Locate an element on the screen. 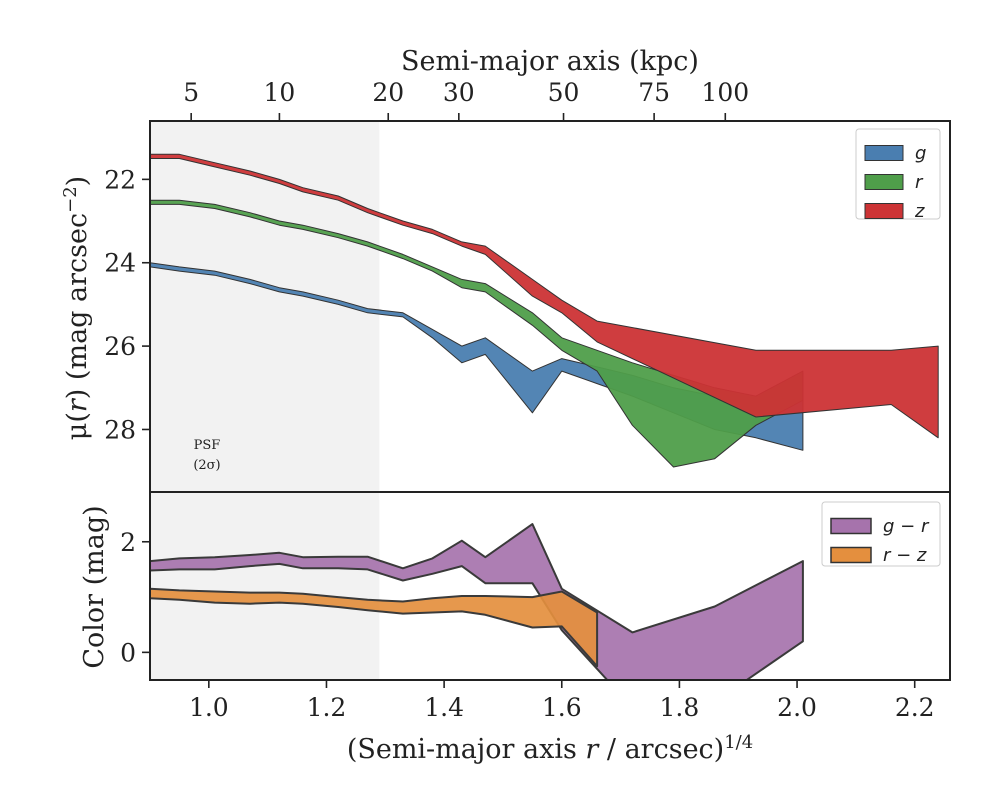 The width and height of the screenshot is (1000, 800). band-gr is located at coordinates (477, 601).